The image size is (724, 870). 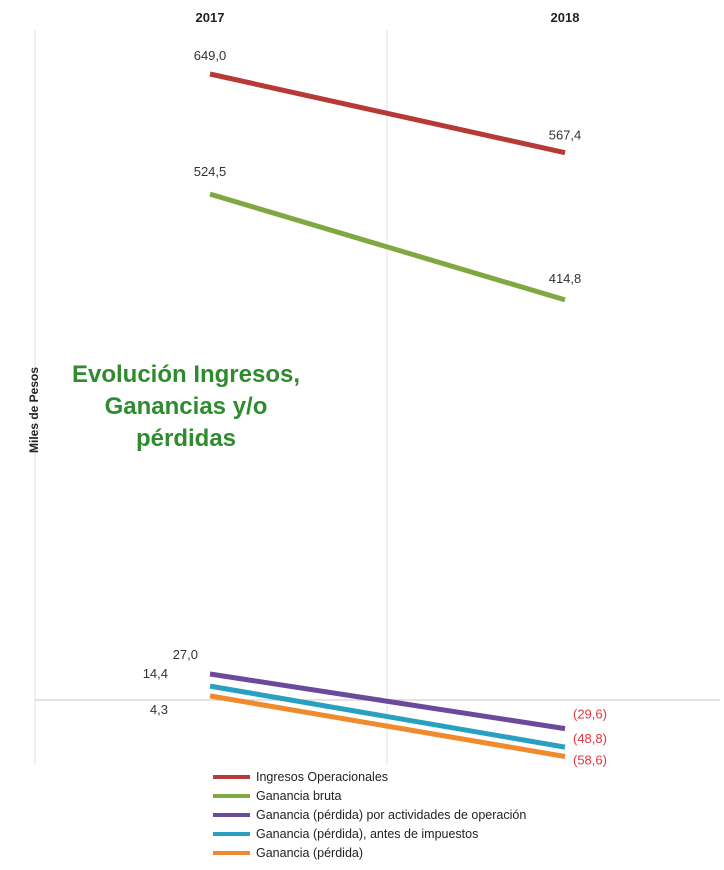 I want to click on x-tick-label-2018: 2018, so click(x=565, y=17).